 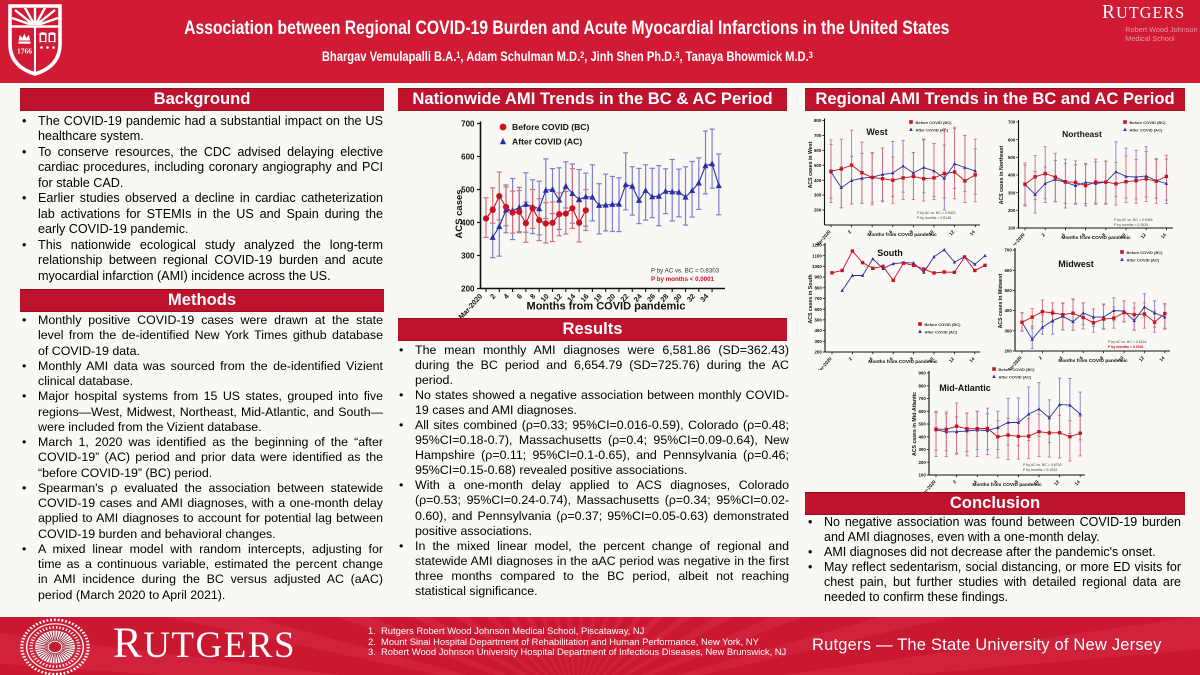 I want to click on svg-text: 900, so click(x=922, y=373).